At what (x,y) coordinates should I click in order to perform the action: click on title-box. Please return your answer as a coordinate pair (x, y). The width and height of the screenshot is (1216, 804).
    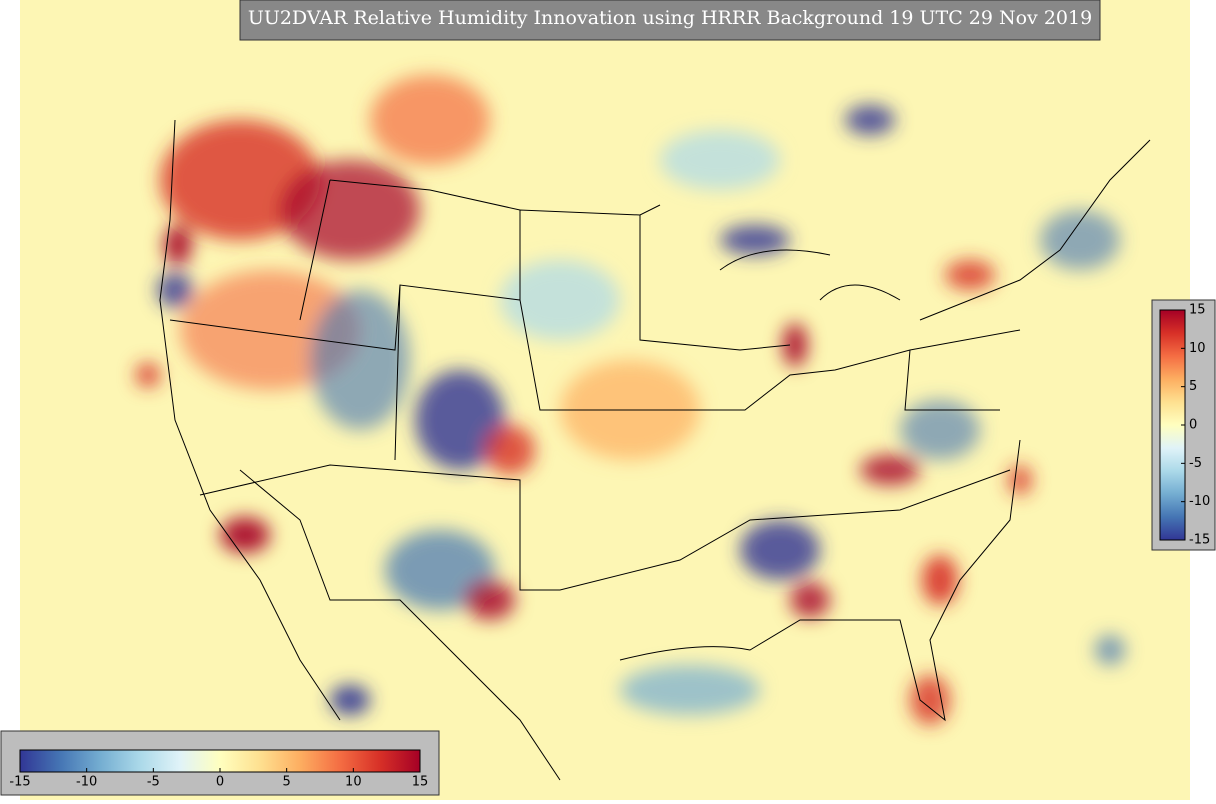
    Looking at the image, I should click on (670, 20).